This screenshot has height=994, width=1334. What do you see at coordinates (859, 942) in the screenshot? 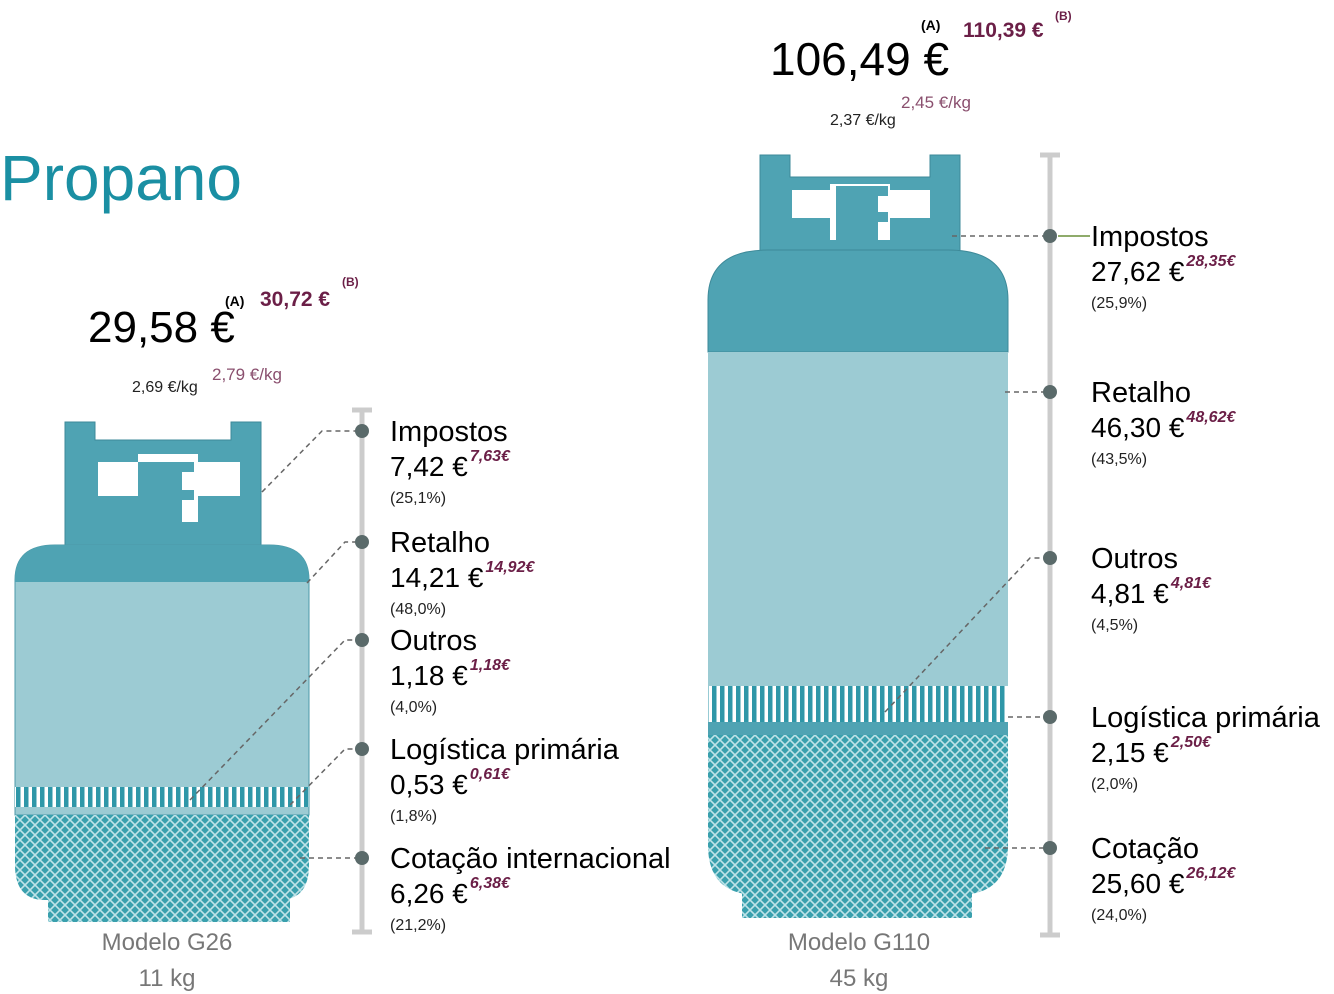
I see `model: Modelo G110` at bounding box center [859, 942].